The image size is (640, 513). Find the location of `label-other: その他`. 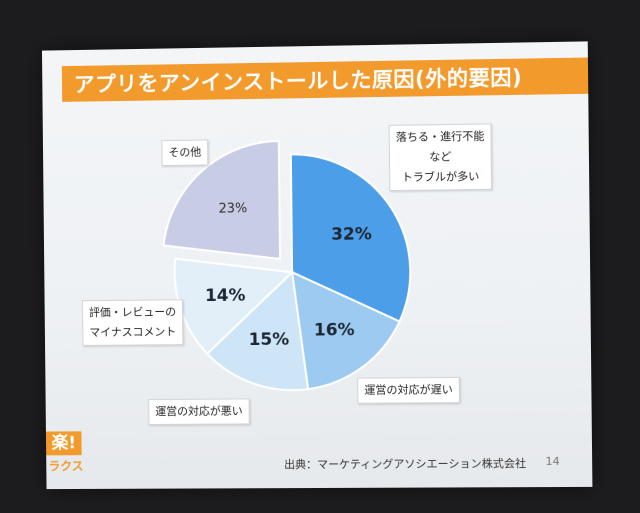

label-other: その他 is located at coordinates (184, 153).